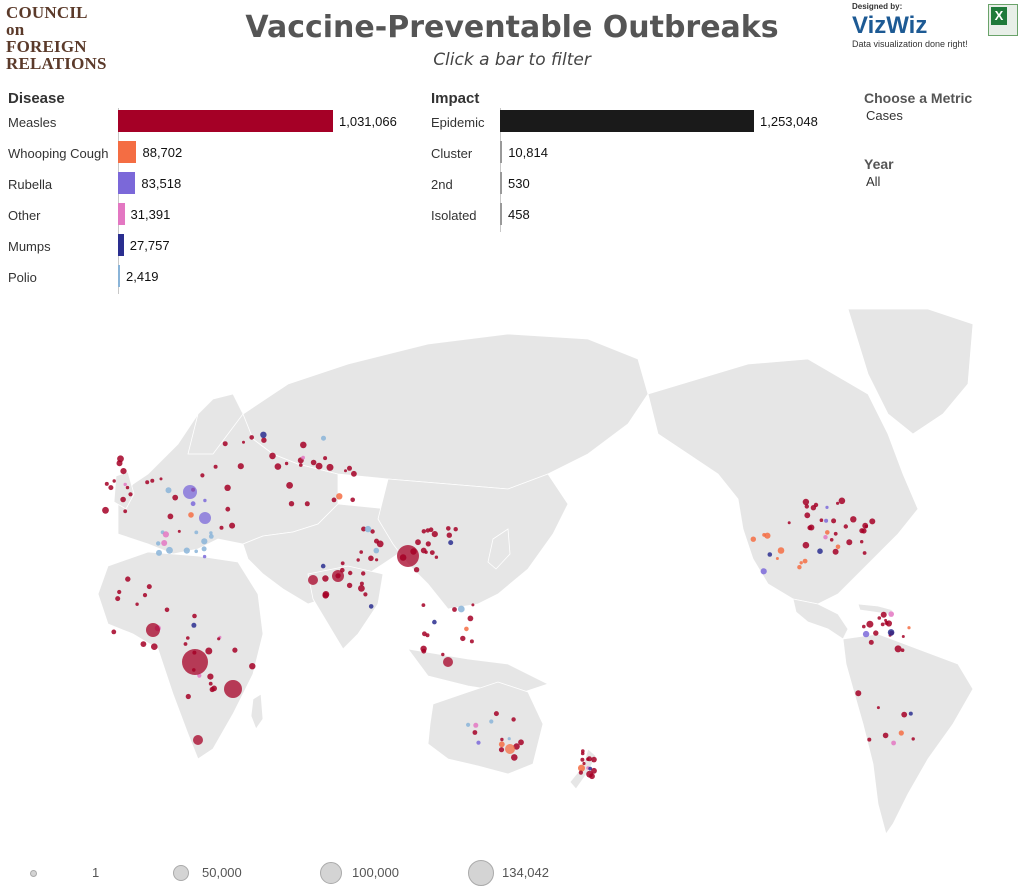  I want to click on year-select: All, so click(873, 181).